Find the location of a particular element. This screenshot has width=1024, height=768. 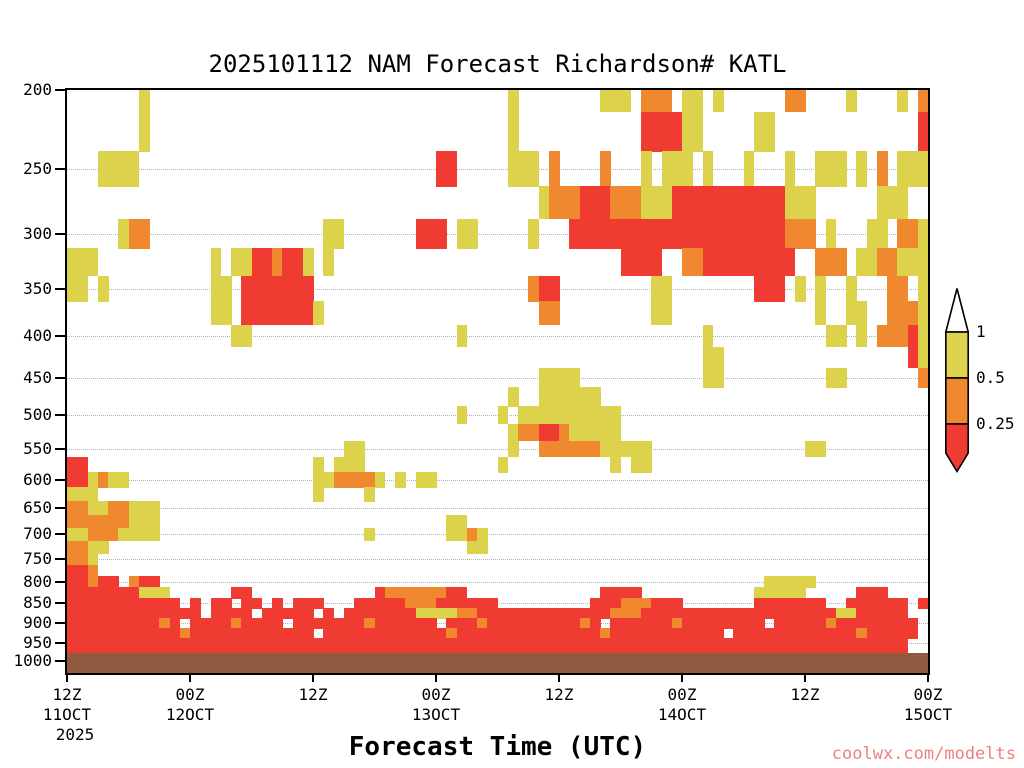

x-axis-date-label: 12OCT is located at coordinates (190, 714).